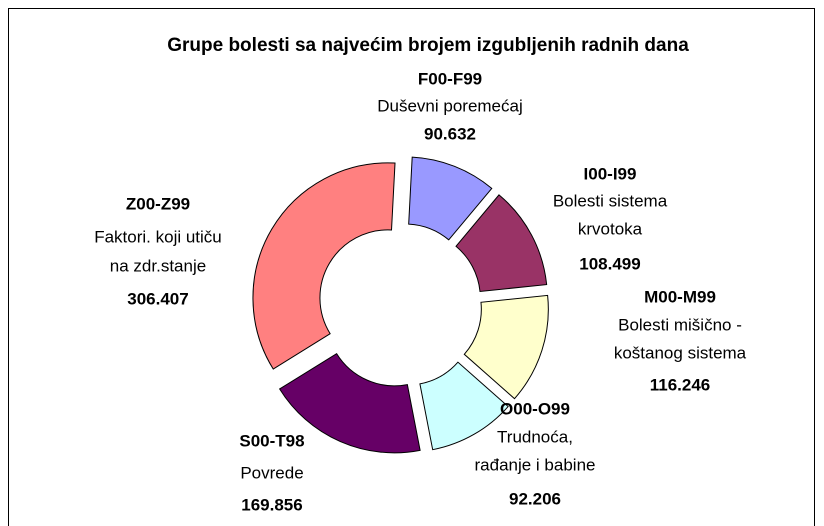 The height and width of the screenshot is (526, 824). Describe the element at coordinates (271, 440) in the screenshot. I see `segment-code: S00-T98` at that location.